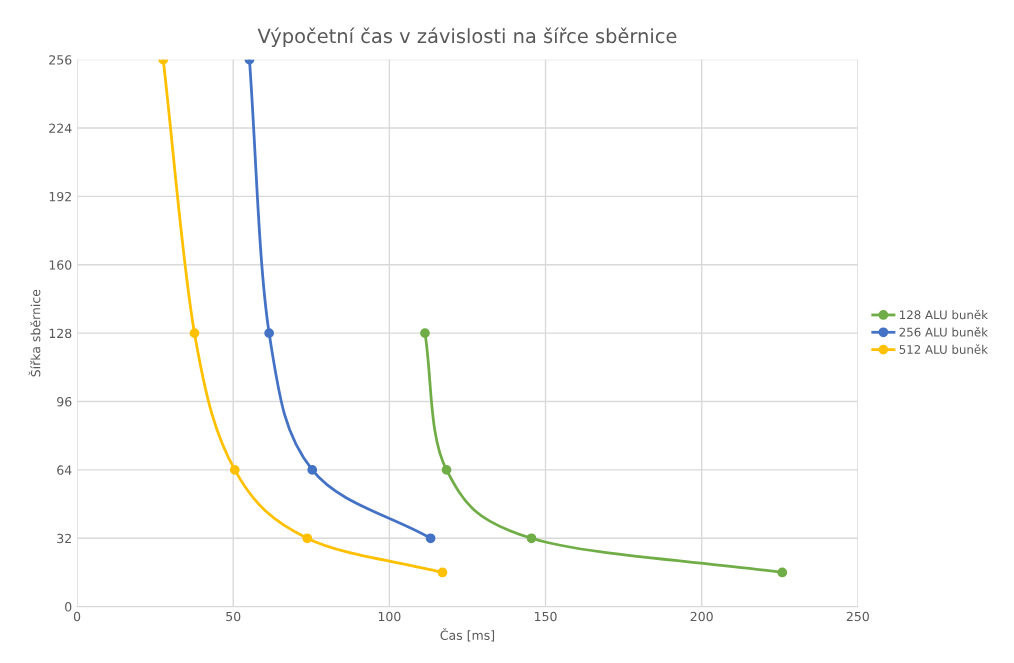 This screenshot has width=1014, height=663. I want to click on x-tick-label: 150, so click(545, 616).